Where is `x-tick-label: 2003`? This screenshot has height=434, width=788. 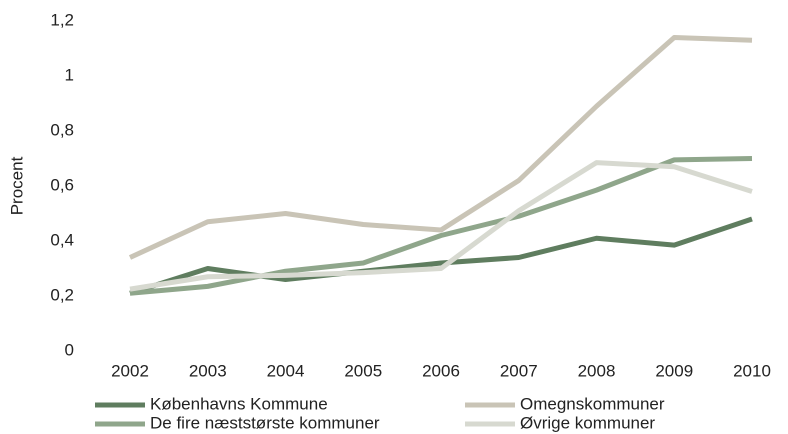
x-tick-label: 2003 is located at coordinates (208, 370).